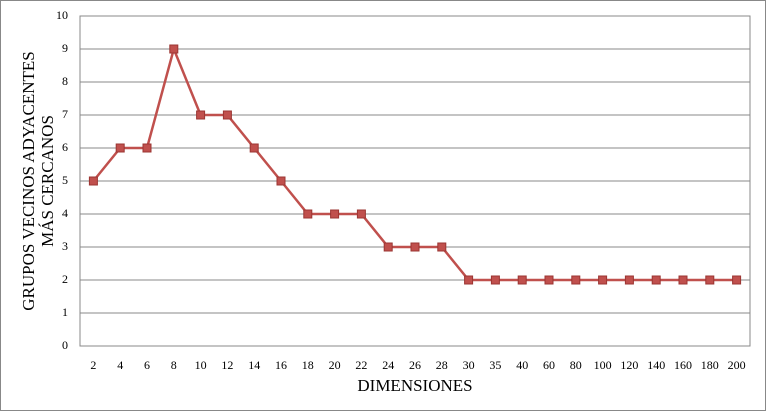 Image resolution: width=766 pixels, height=411 pixels. Describe the element at coordinates (201, 365) in the screenshot. I see `x-tick-label: 10` at that location.